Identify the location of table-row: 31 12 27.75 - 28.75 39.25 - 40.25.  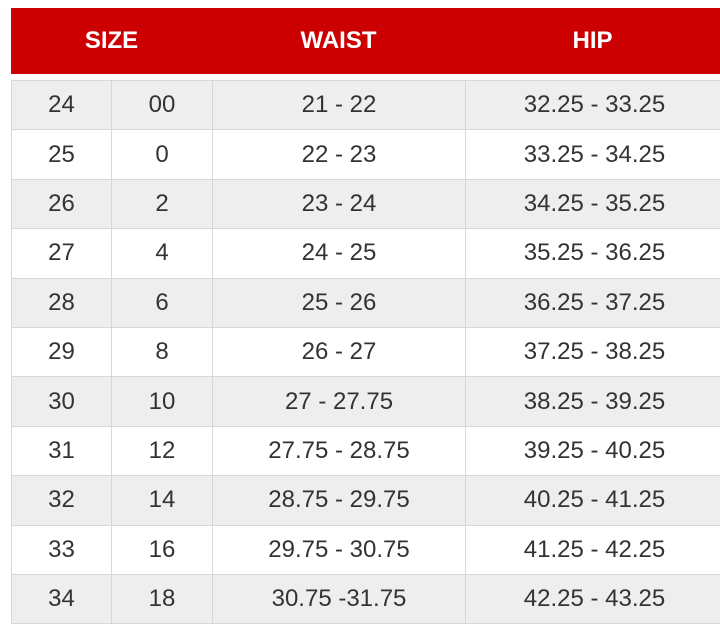
(365, 451).